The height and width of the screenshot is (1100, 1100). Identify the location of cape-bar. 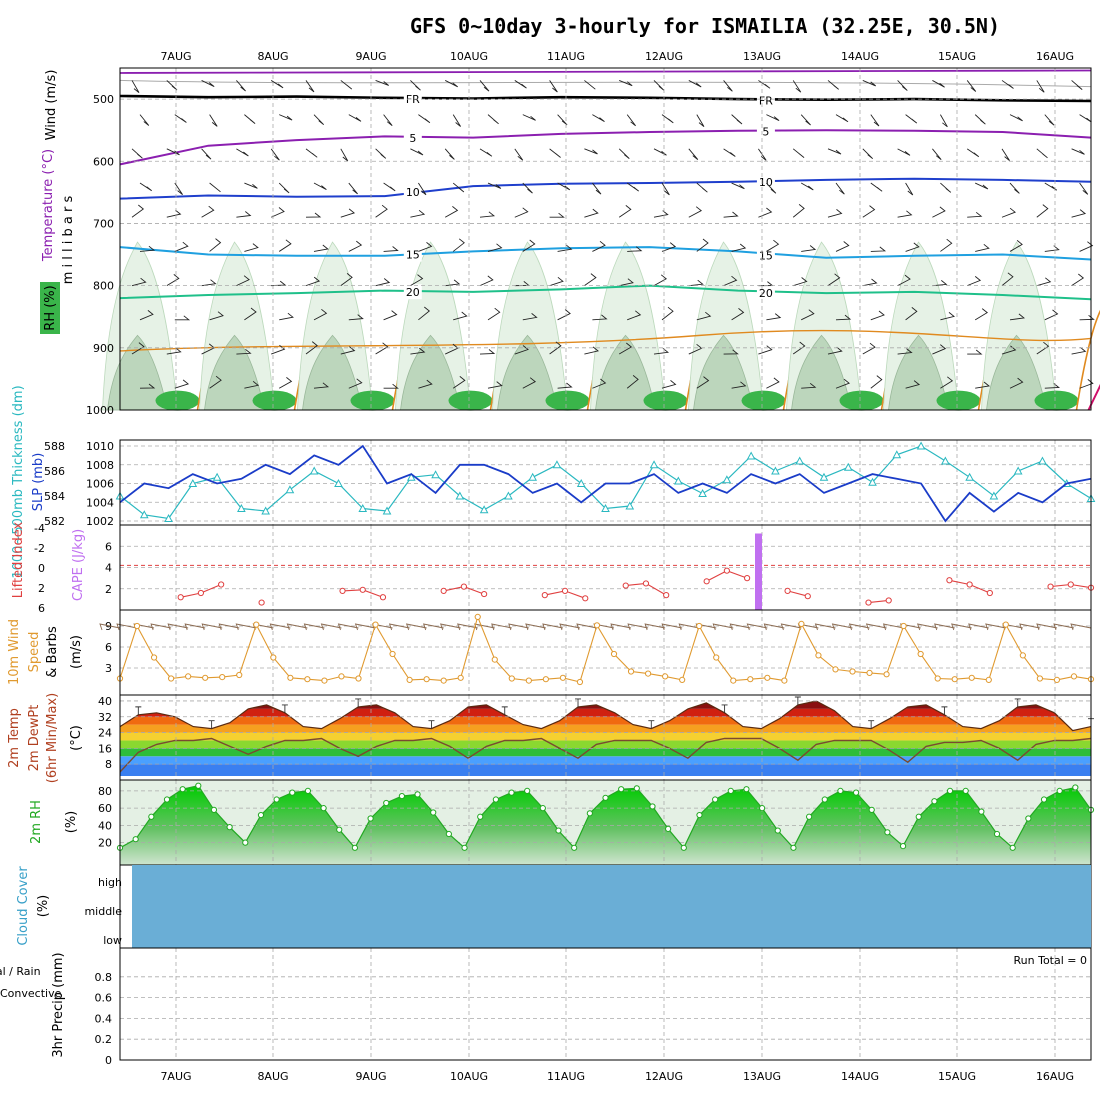
(758, 571).